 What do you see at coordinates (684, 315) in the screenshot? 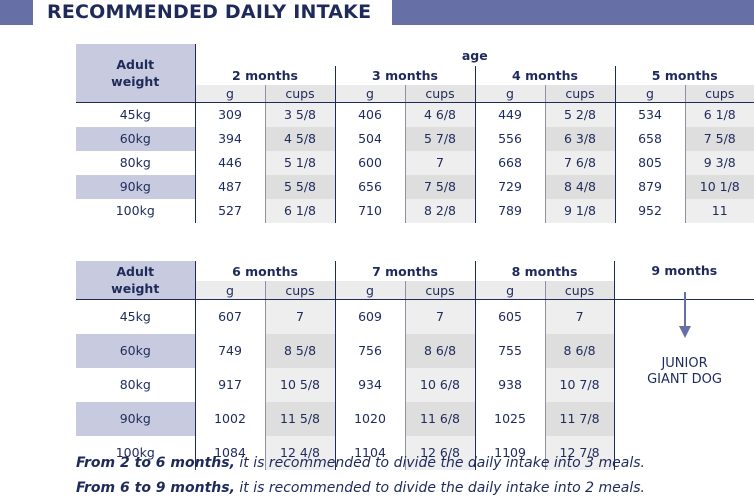
I see `down-arrow-icon` at bounding box center [684, 315].